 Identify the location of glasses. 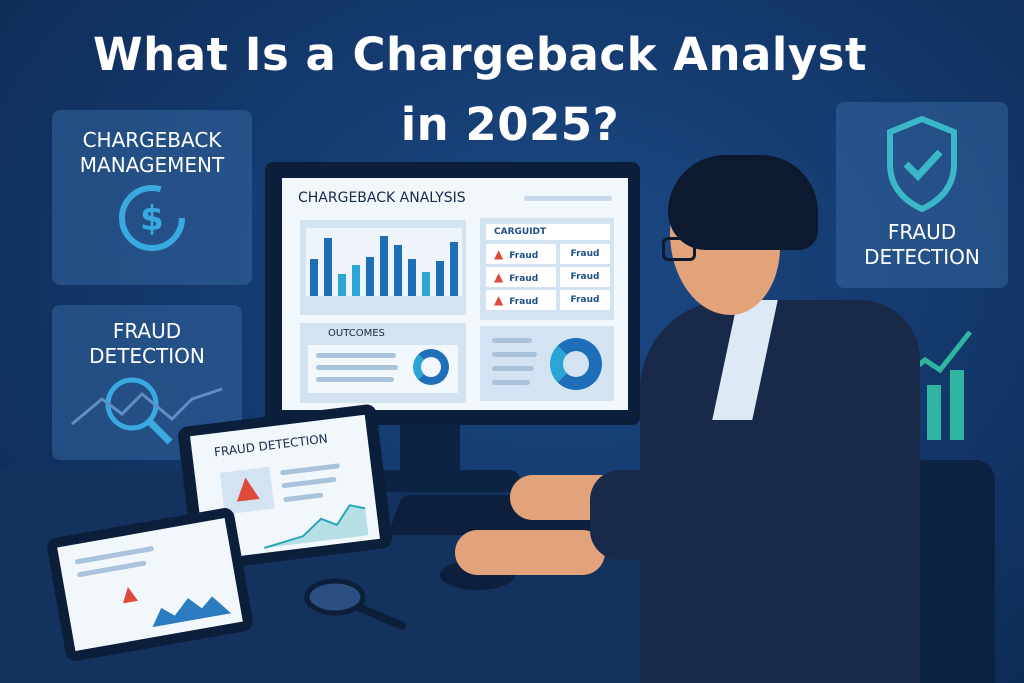
(679, 249).